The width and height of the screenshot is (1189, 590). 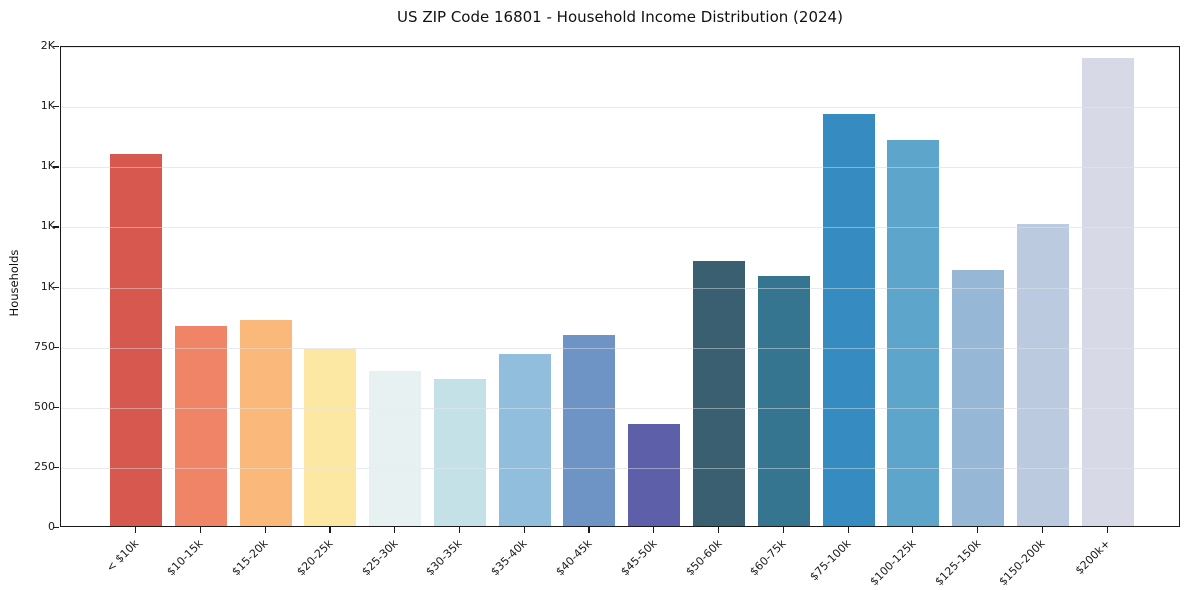 I want to click on bar-25-30k, so click(x=395, y=448).